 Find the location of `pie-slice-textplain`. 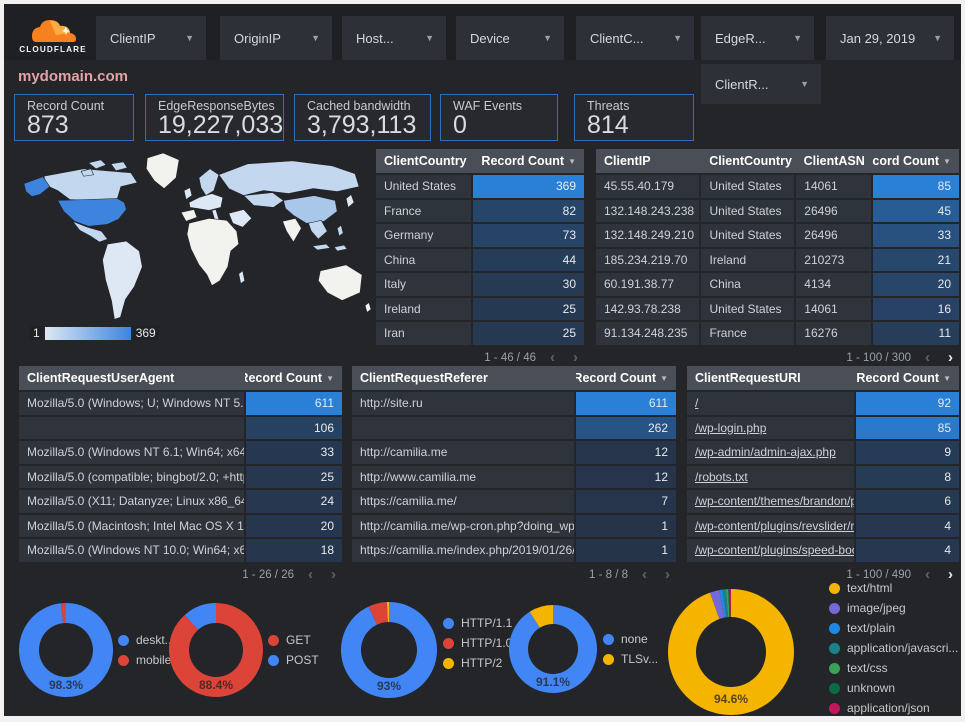

pie-slice-textplain is located at coordinates (723, 603).